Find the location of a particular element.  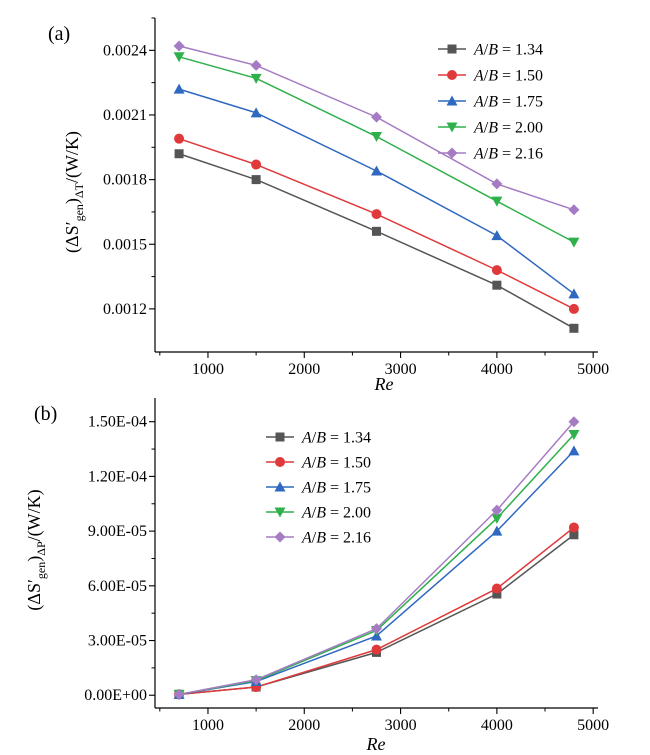

panel-b-legend-label: A/B = 2.00 is located at coordinates (336, 513).